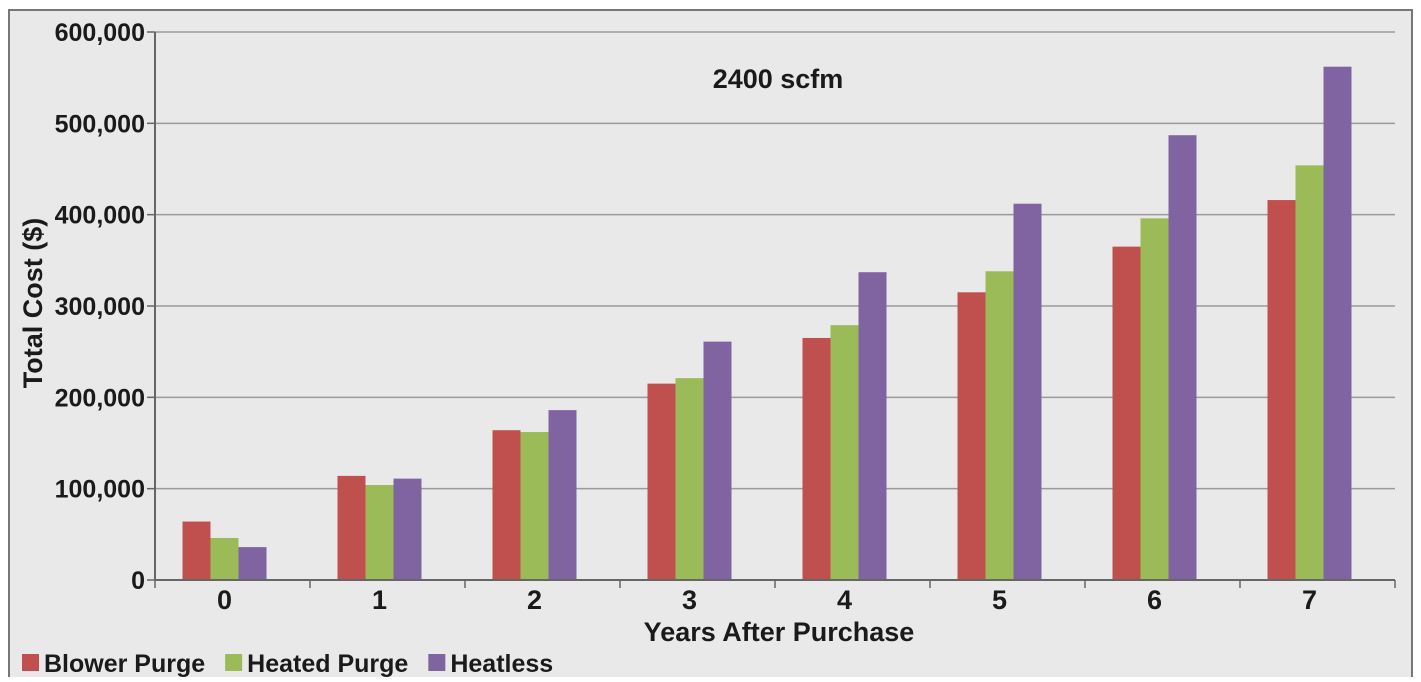 The image size is (1421, 682). What do you see at coordinates (124, 663) in the screenshot?
I see `legend-label: Blower Purge` at bounding box center [124, 663].